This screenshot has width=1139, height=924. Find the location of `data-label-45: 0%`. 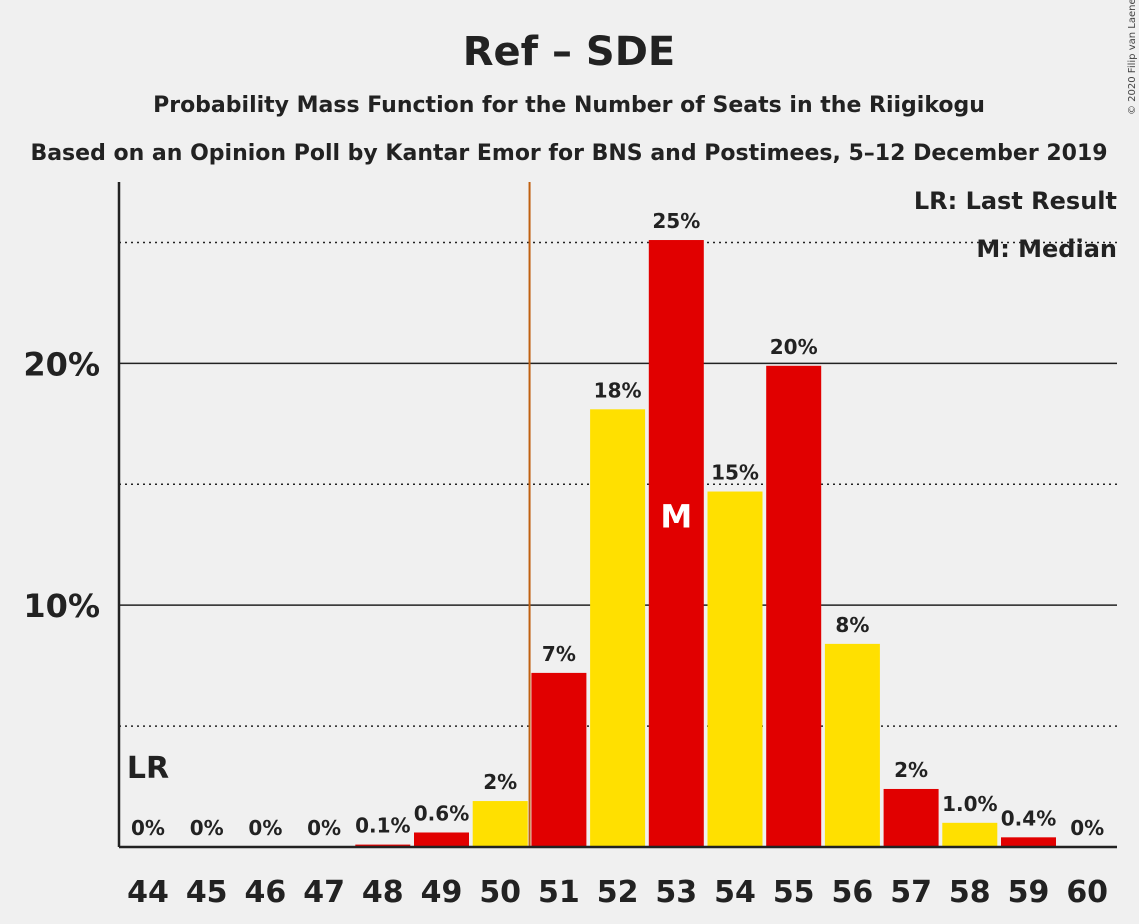

data-label-45: 0% is located at coordinates (207, 828).